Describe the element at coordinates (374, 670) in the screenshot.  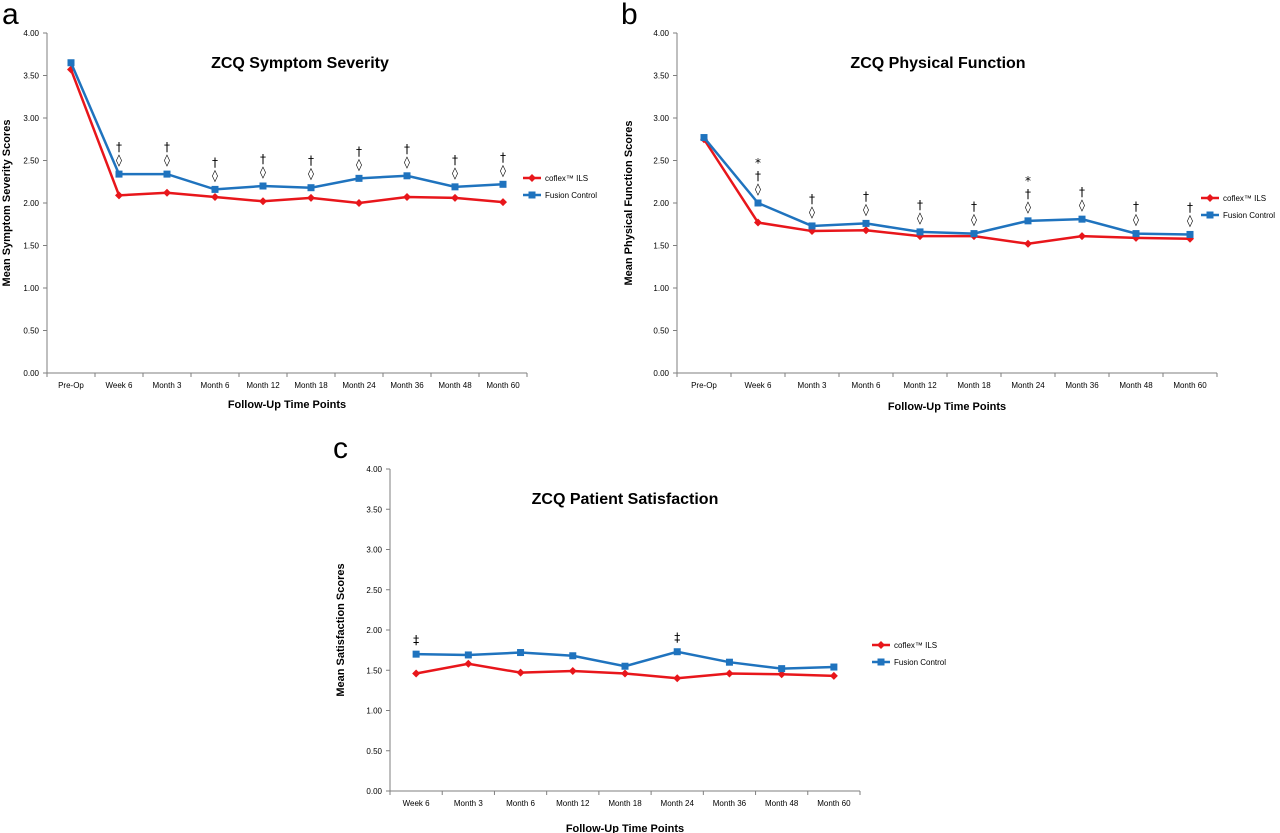
I see `y-tick-label: 1.50` at that location.